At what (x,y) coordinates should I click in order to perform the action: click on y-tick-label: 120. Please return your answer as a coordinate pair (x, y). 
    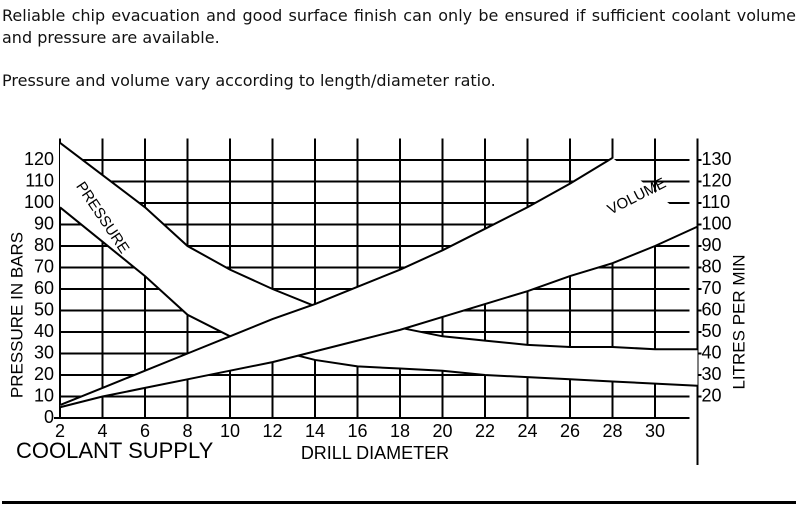
    Looking at the image, I should click on (39, 159).